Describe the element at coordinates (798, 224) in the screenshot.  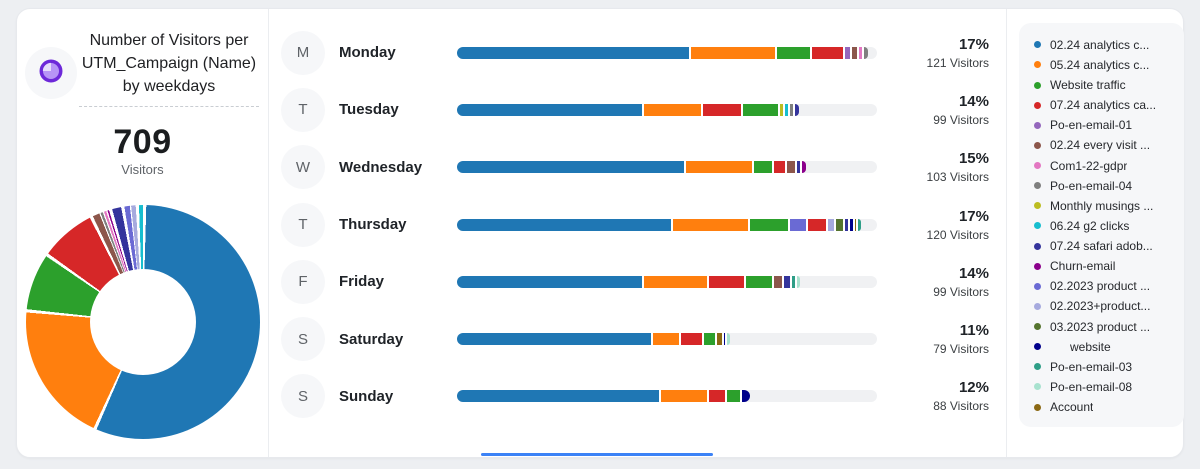
I see `bar-segment-periwinkle` at that location.